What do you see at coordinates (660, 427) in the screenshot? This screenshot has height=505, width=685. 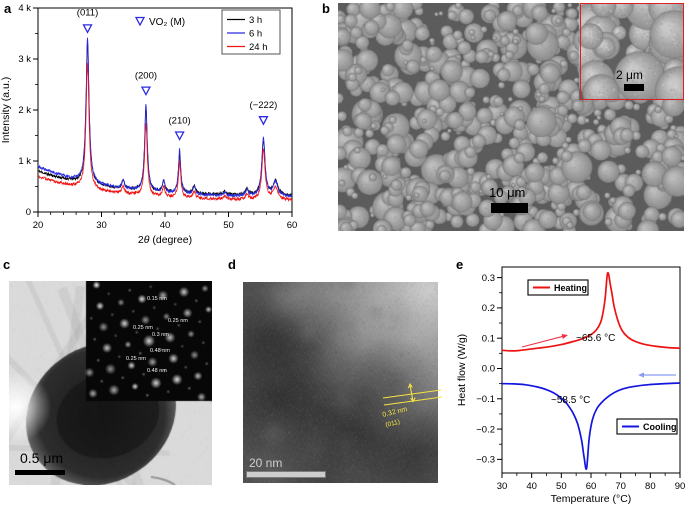 I see `svg-text: Cooling` at bounding box center [660, 427].